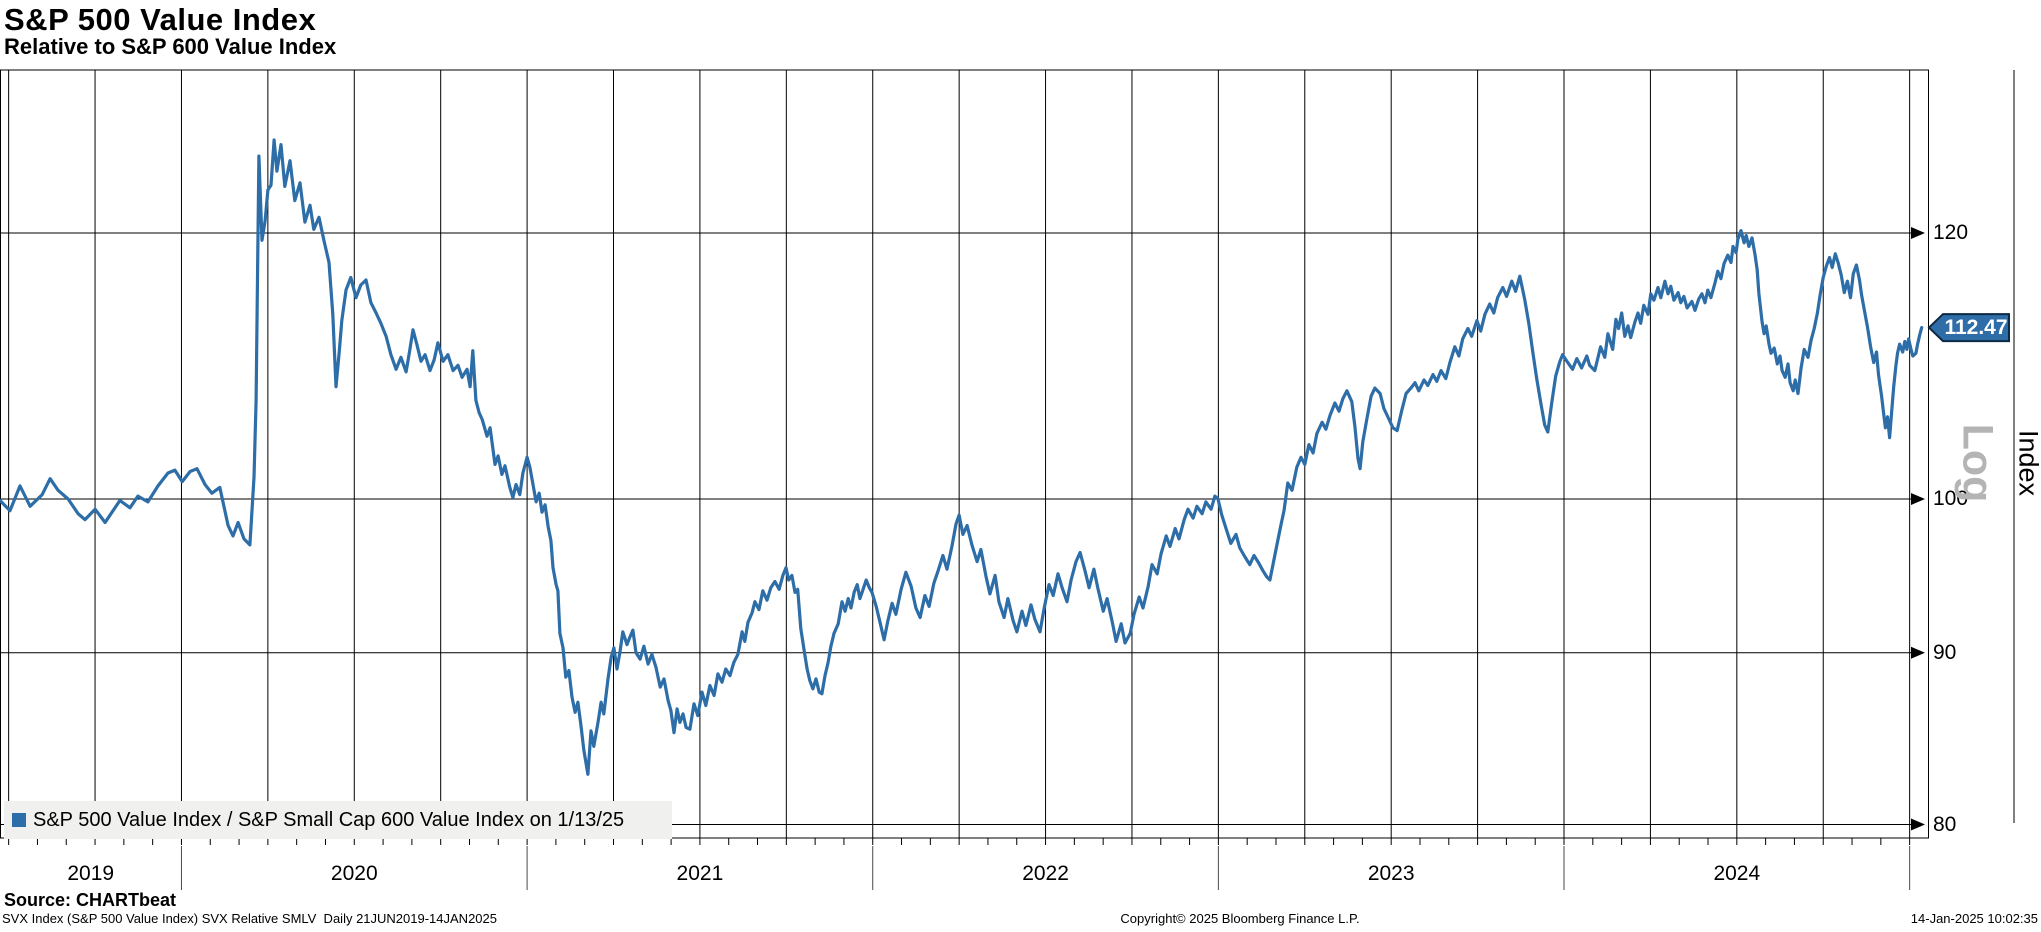  I want to click on x-year-label-2019: 2019, so click(91, 873).